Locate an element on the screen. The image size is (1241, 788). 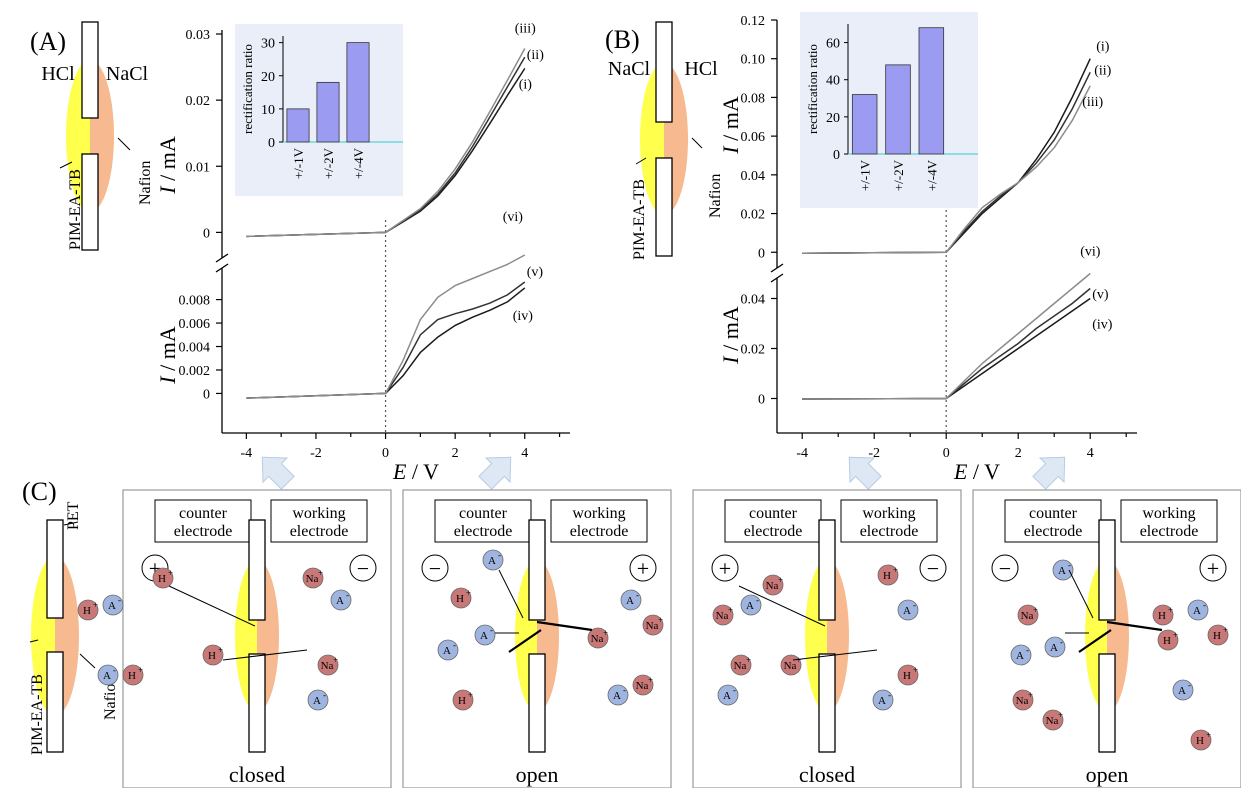
y-tick-label-upper: 0.02 is located at coordinates (198, 101).